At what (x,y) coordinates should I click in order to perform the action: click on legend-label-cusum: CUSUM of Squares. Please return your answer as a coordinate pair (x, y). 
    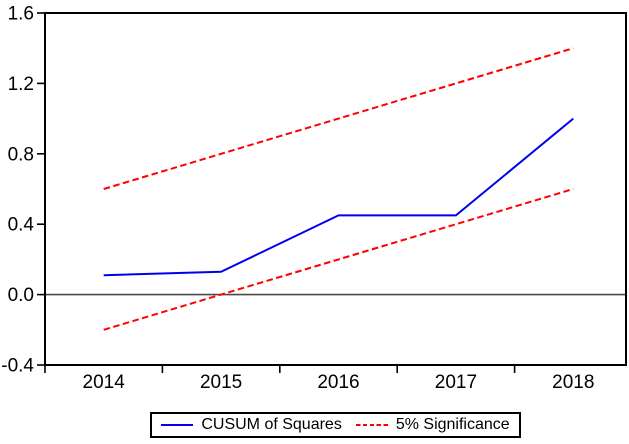
    Looking at the image, I should click on (271, 424).